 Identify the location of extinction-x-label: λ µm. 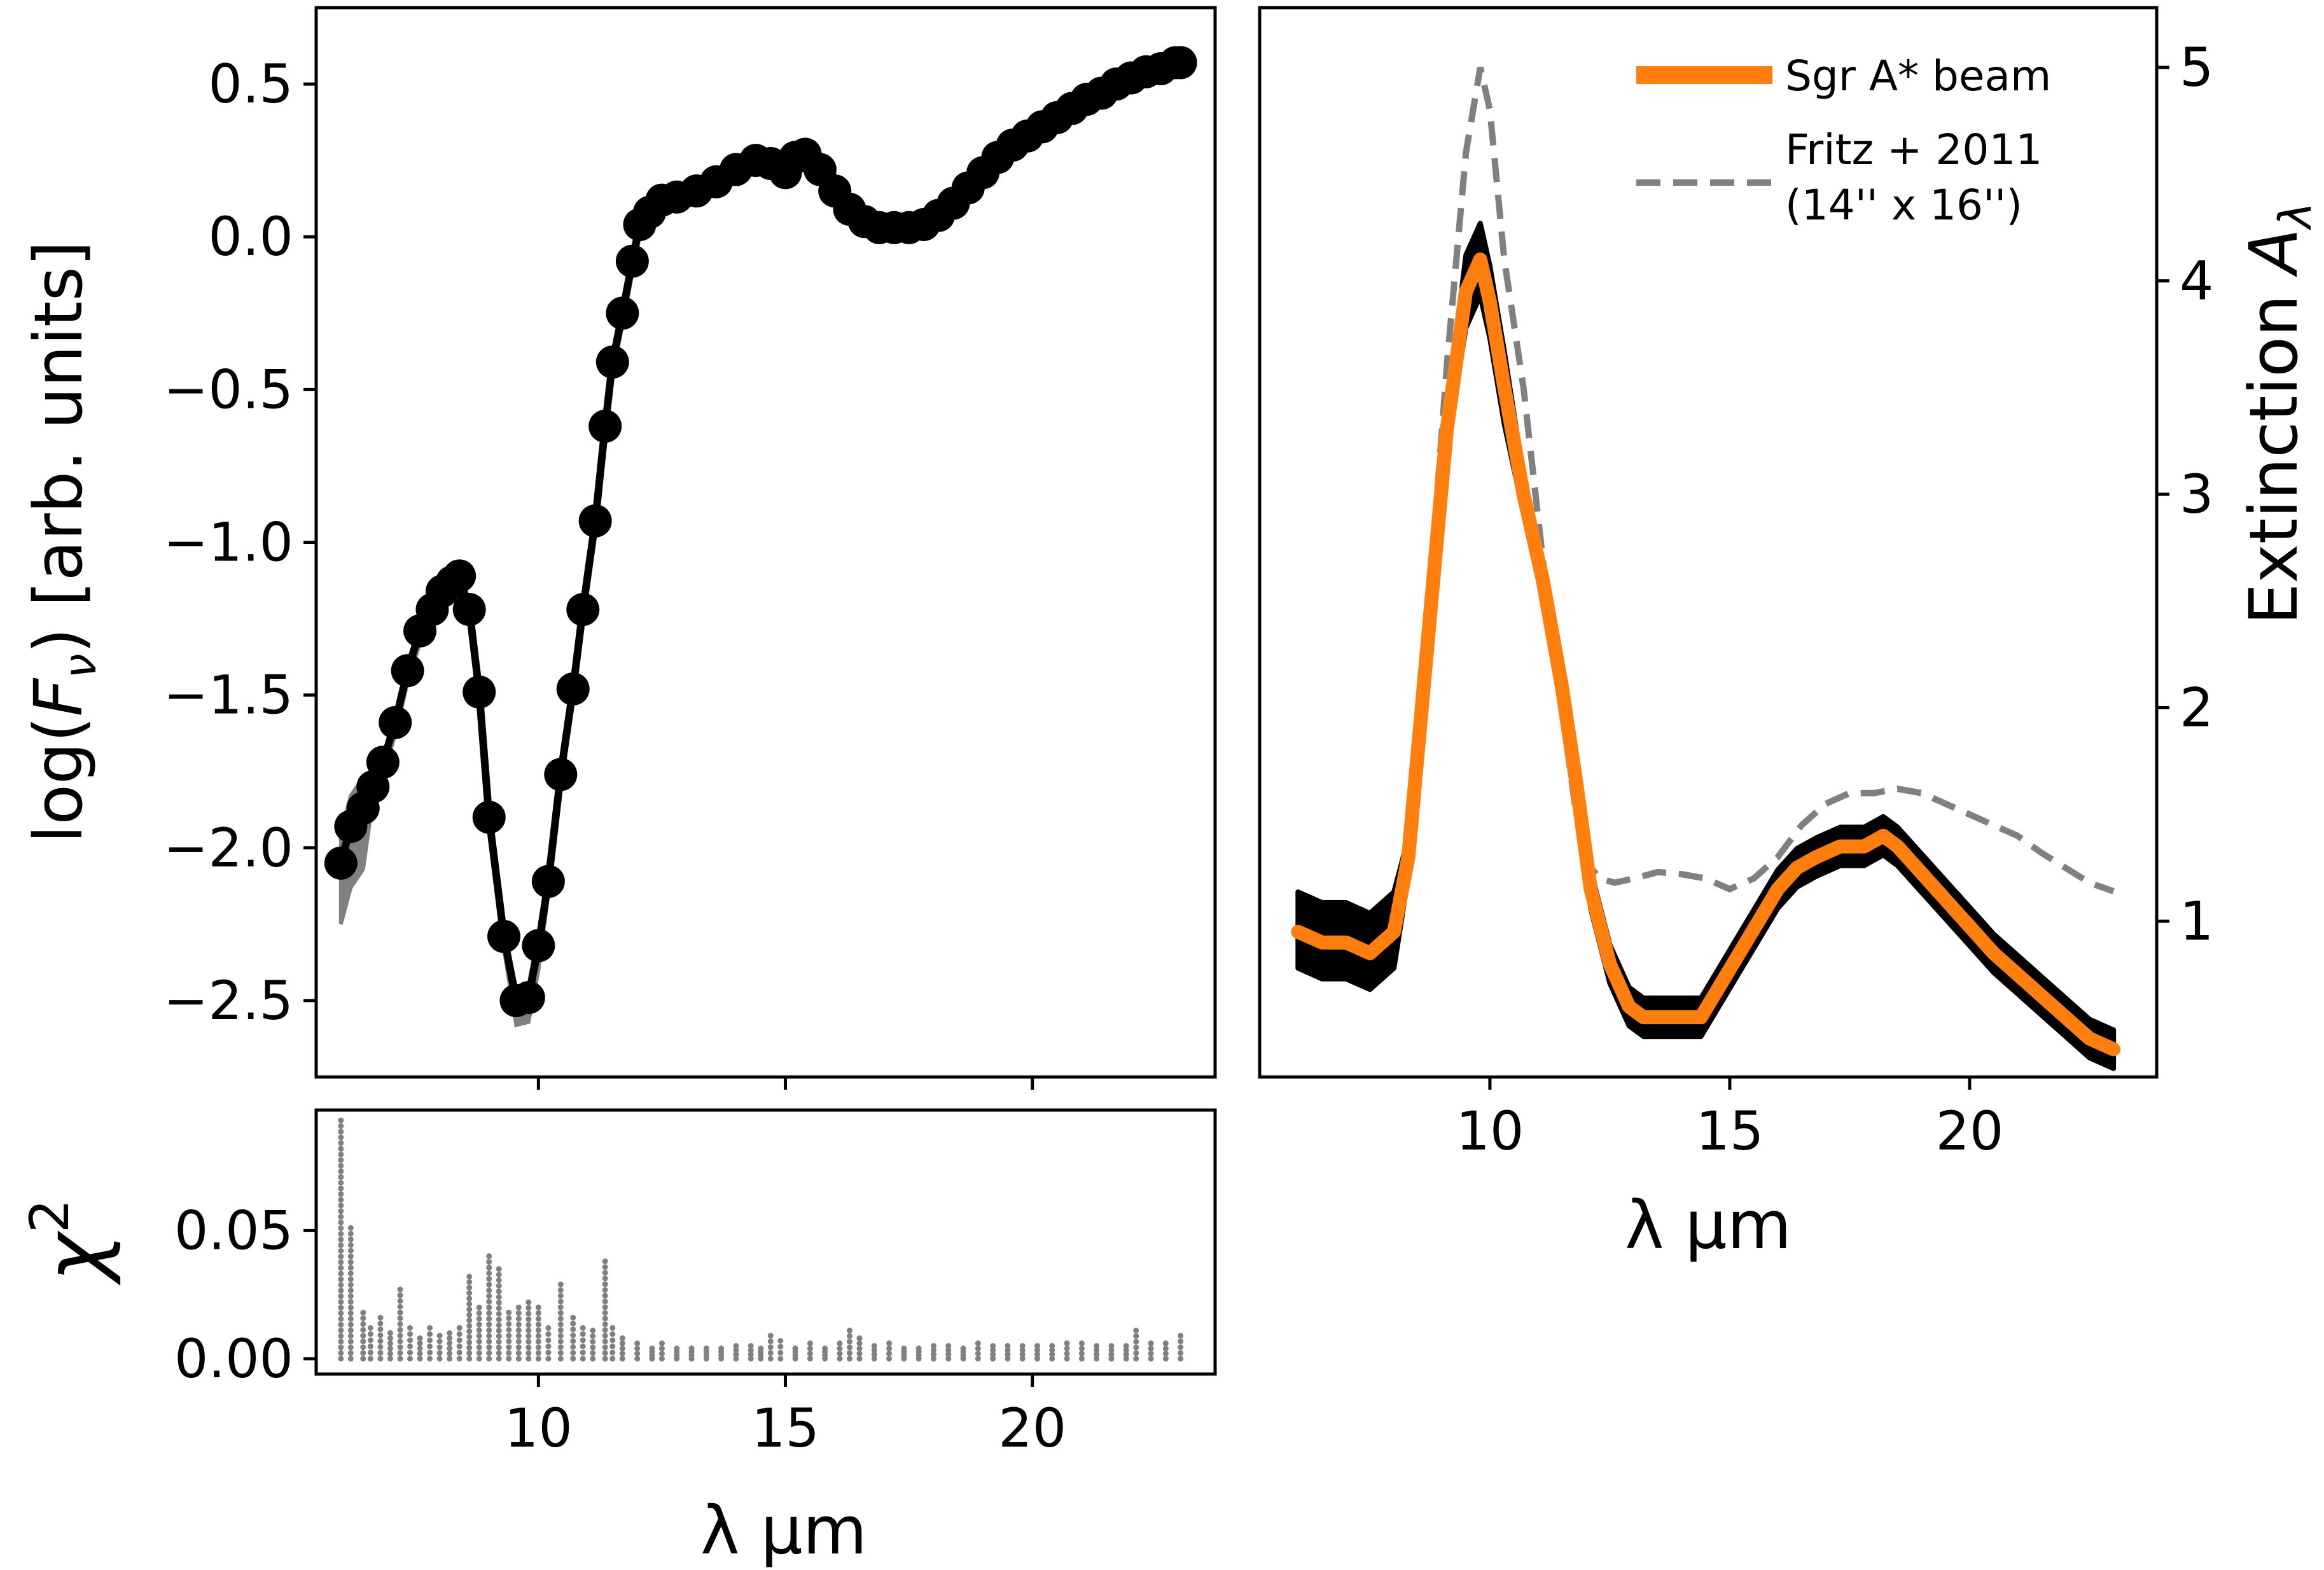
(1709, 1225).